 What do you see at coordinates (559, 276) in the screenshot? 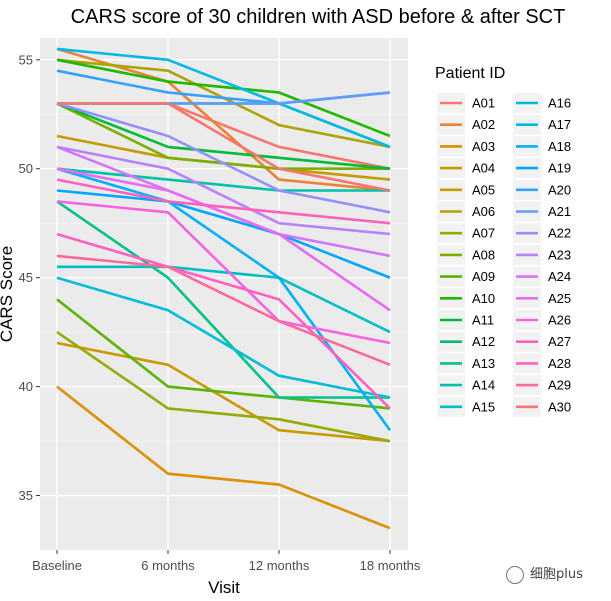
I see `legend-label: A24` at bounding box center [559, 276].